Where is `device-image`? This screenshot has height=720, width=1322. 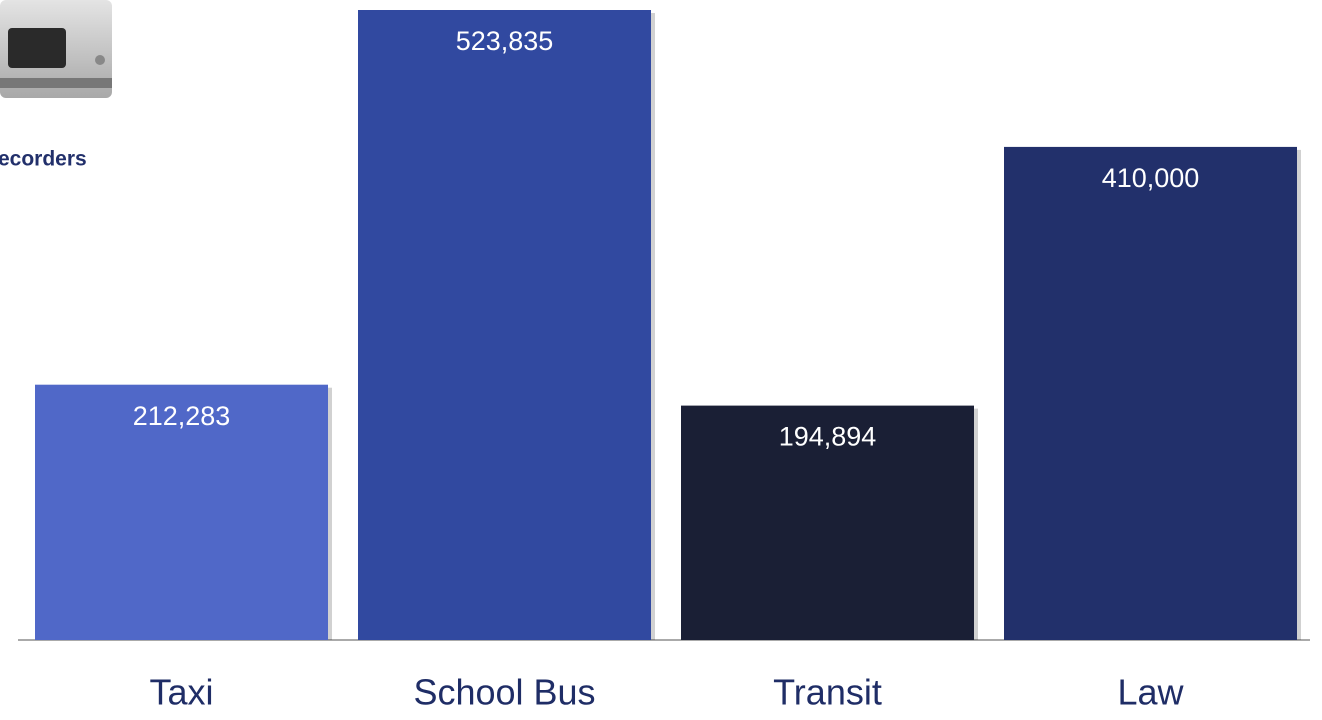
device-image is located at coordinates (56, 49).